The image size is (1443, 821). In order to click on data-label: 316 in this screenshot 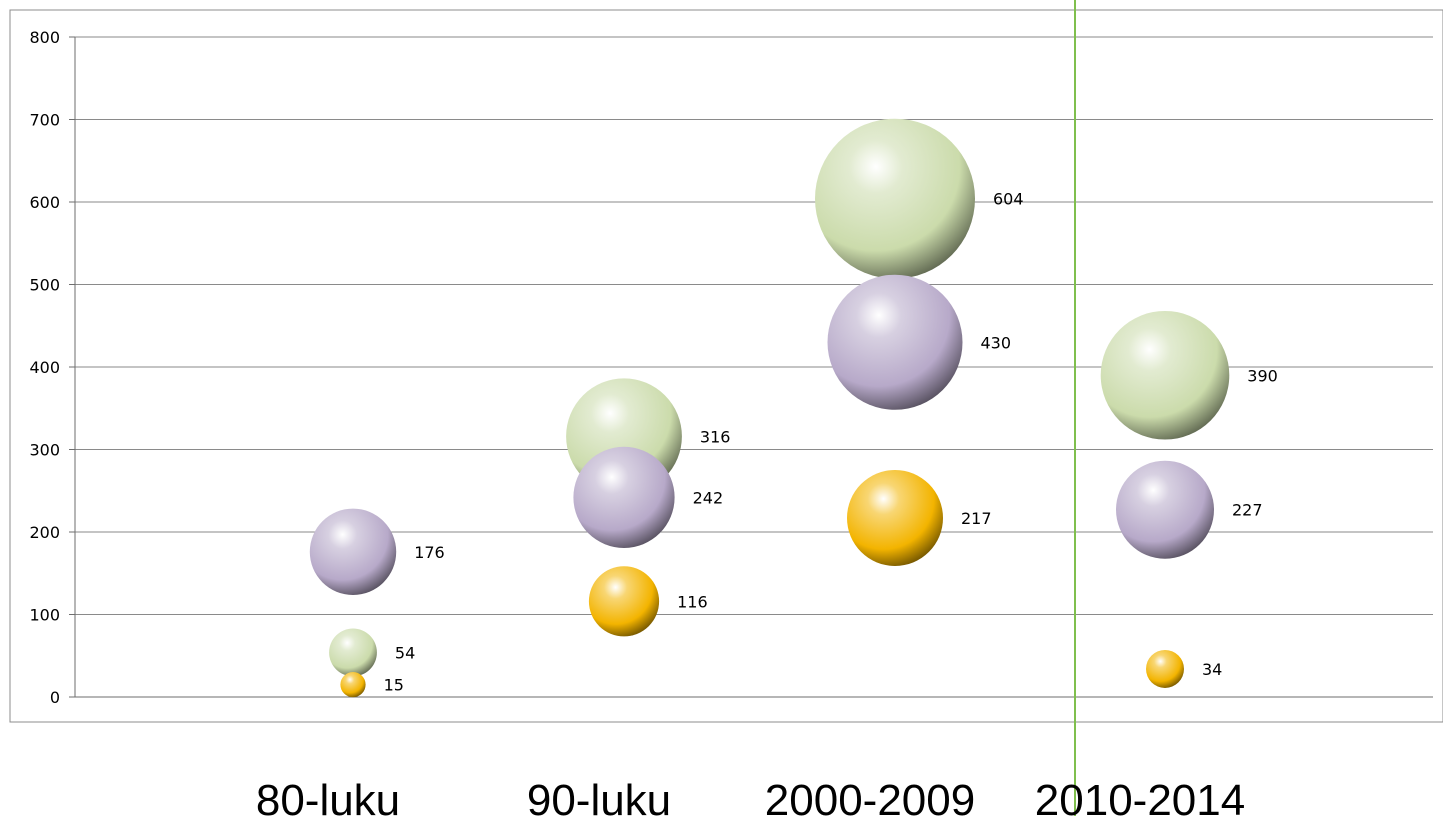, I will do `click(715, 436)`.